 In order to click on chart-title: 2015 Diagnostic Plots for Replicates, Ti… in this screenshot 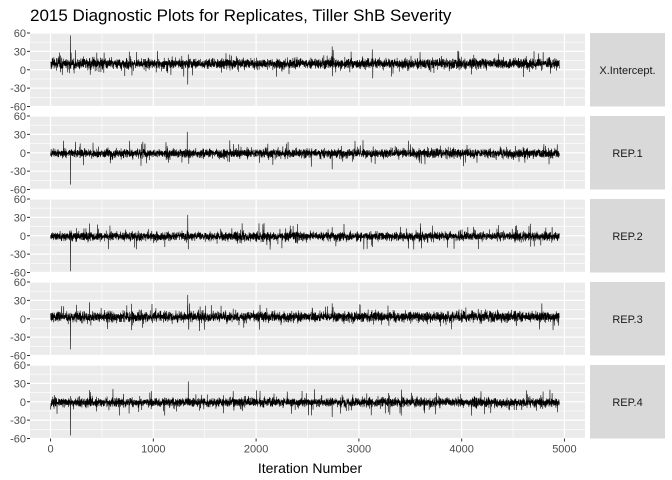, I will do `click(241, 15)`.